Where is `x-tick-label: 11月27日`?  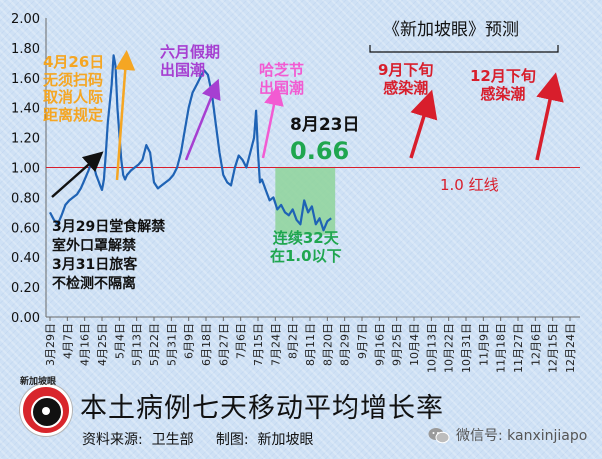 x-tick-label: 11月27日 is located at coordinates (518, 348).